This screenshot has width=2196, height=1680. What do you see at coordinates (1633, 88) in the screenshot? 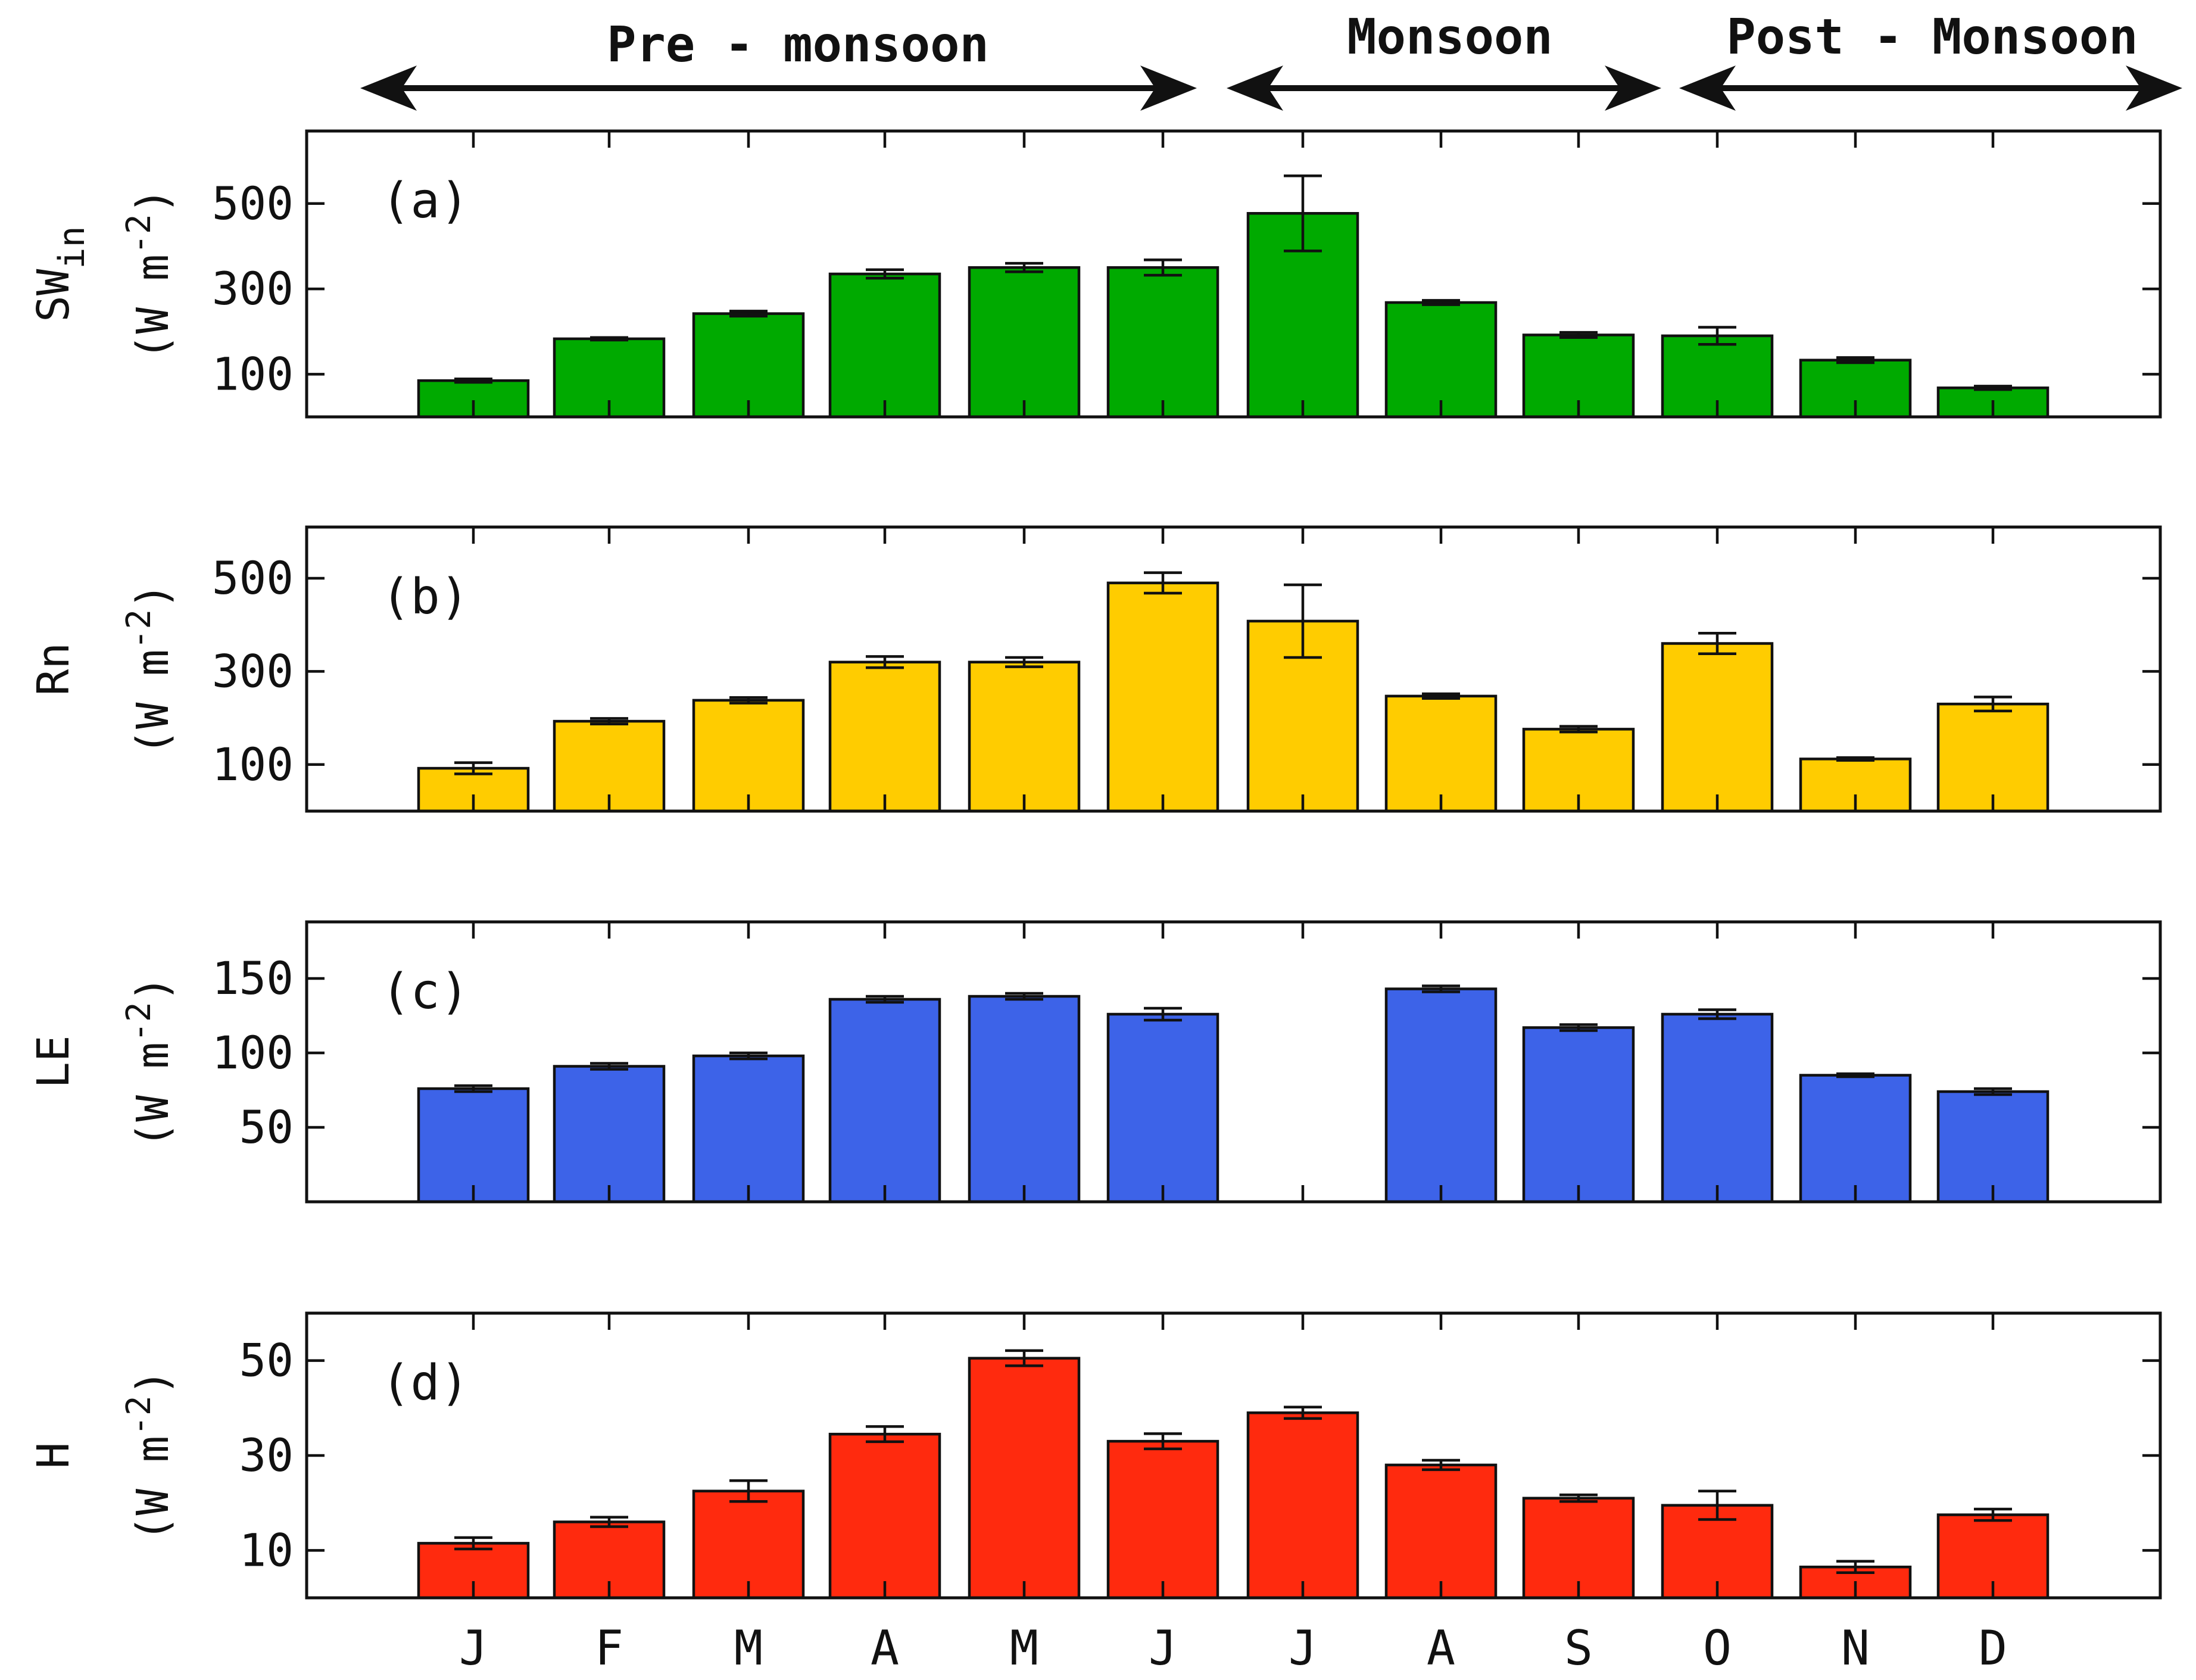
I see `season-arrow-head-right` at bounding box center [1633, 88].